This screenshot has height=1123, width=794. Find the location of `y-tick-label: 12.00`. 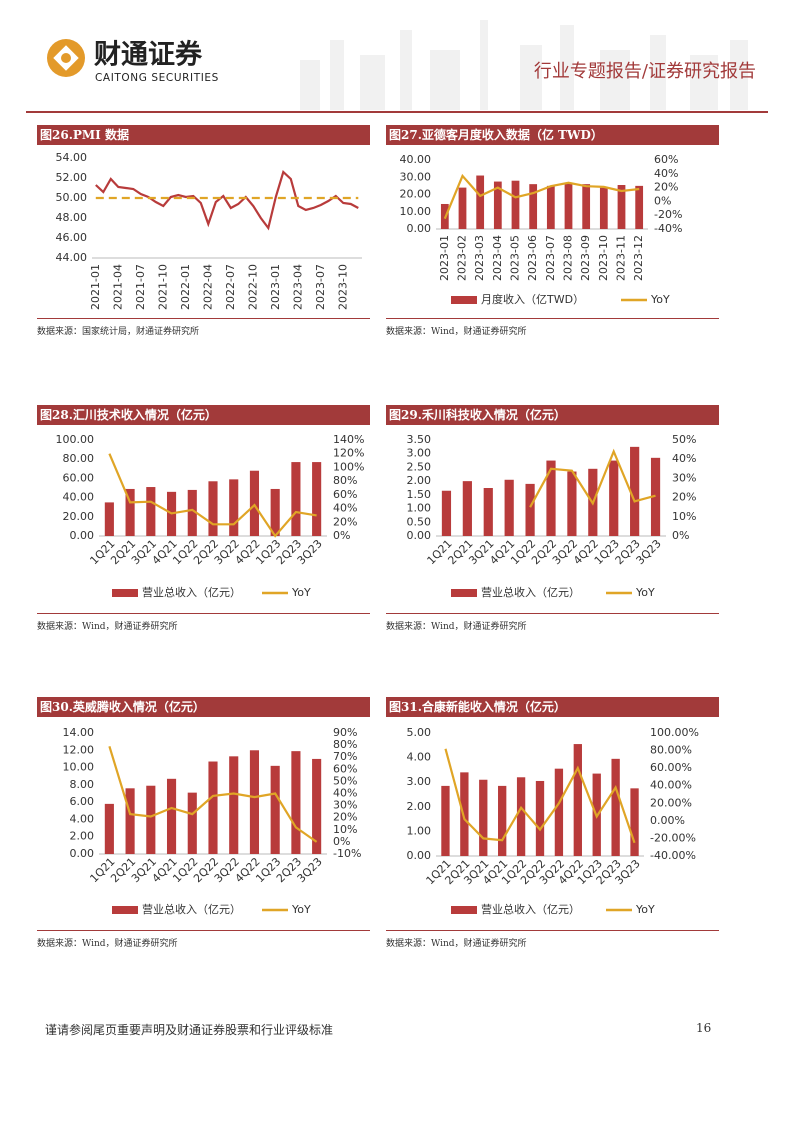

y-tick-label: 12.00 is located at coordinates (79, 749).